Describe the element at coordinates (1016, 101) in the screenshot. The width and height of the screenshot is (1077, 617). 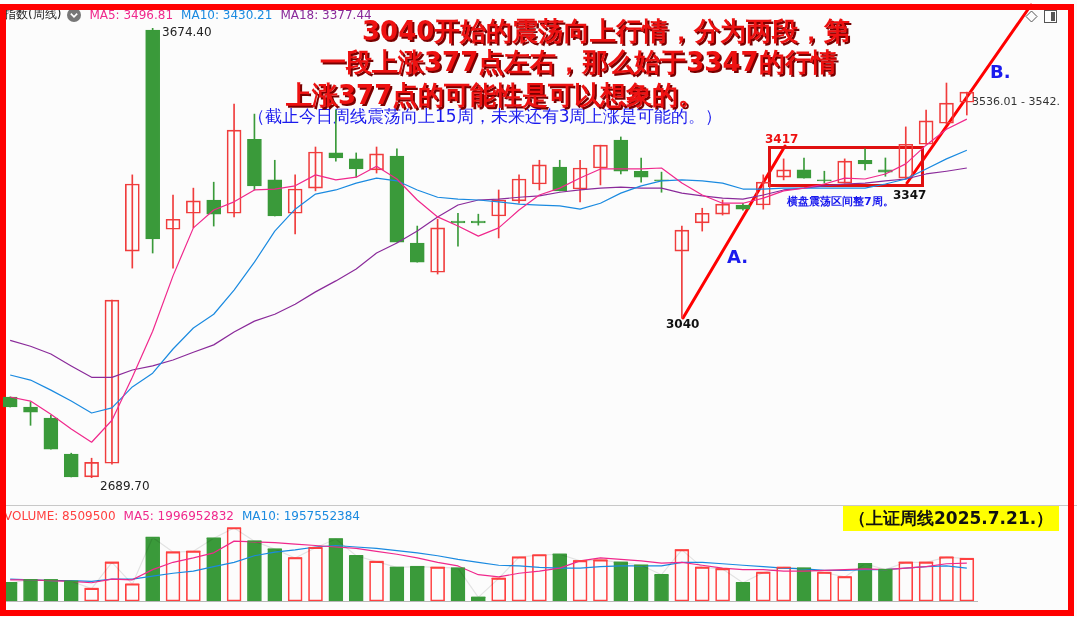
I see `annotation: 3536.01 - 3542.` at that location.